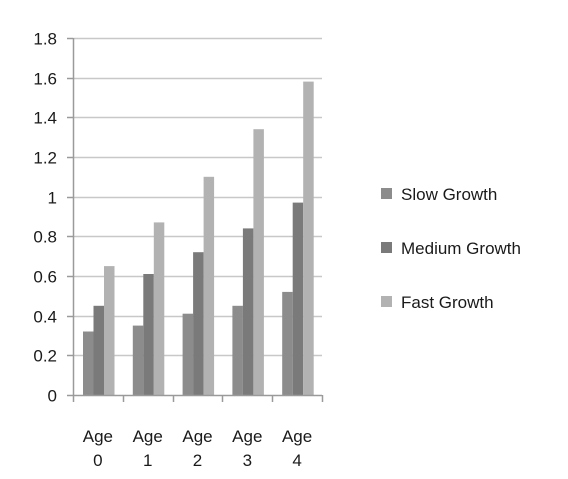 The image size is (568, 479). I want to click on y-tick-label: 0.6, so click(45, 277).